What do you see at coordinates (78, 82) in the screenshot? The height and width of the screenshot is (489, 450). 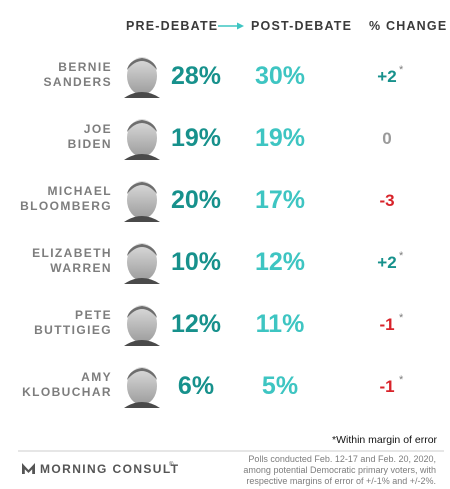 I see `candidate-last-name: SANDERS` at bounding box center [78, 82].